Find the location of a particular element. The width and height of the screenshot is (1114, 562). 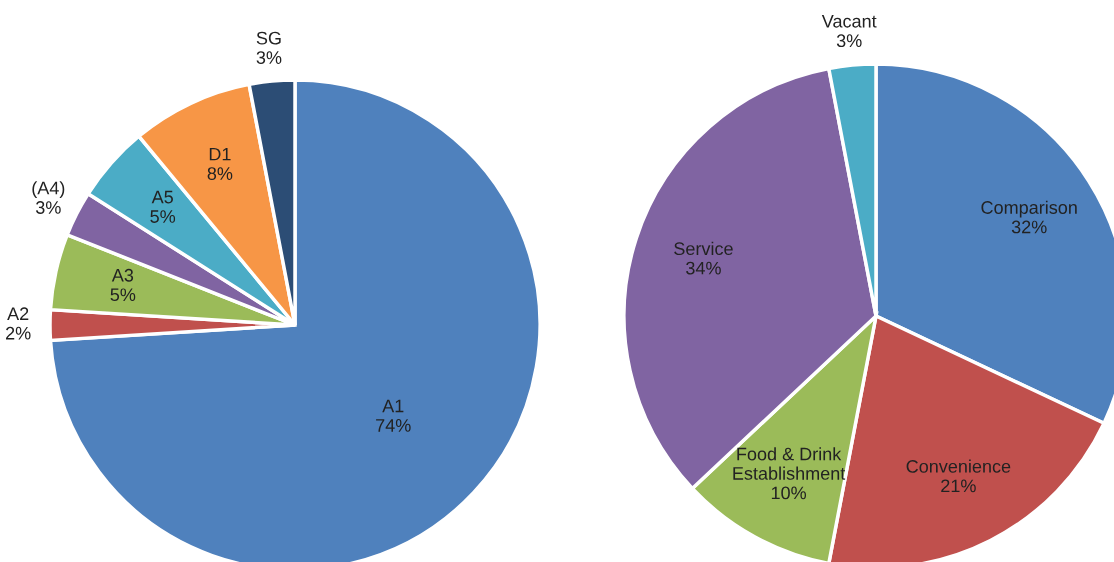

slice-label: Convenience is located at coordinates (958, 466).